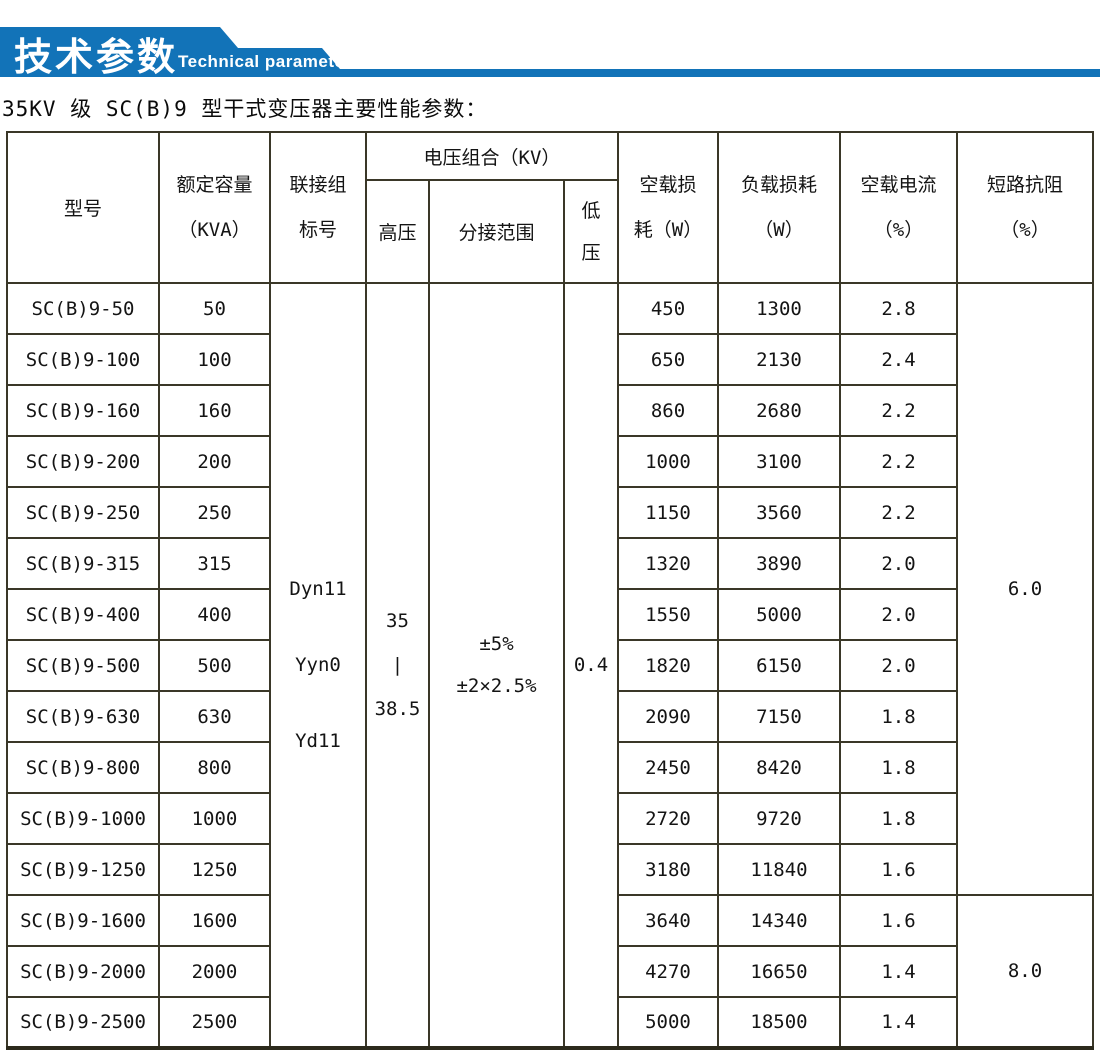  What do you see at coordinates (496, 686) in the screenshot?
I see `tap-range-line2: ±2×2.5%` at bounding box center [496, 686].